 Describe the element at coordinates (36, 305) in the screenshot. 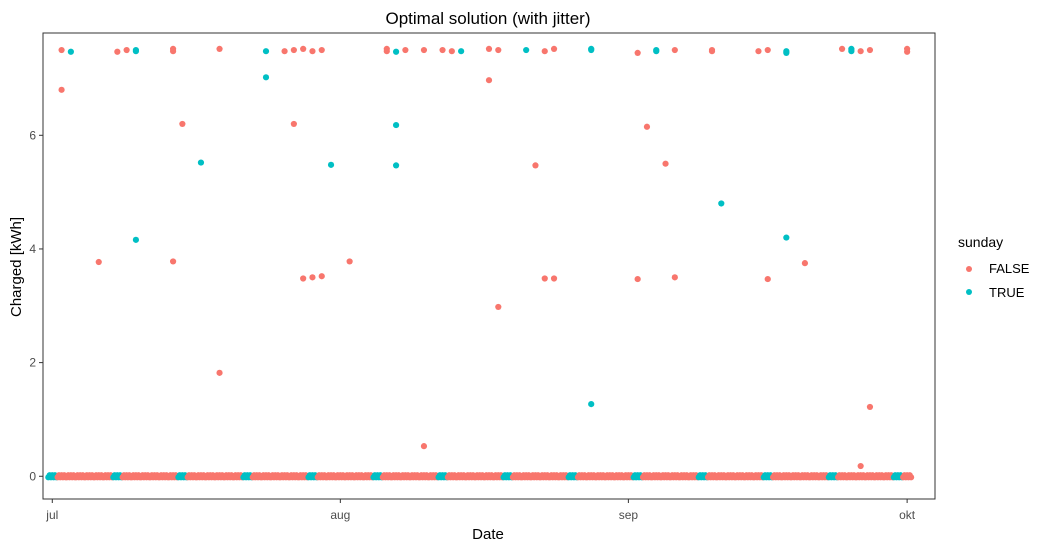

I see `y-axis: 0 2 4 6` at that location.